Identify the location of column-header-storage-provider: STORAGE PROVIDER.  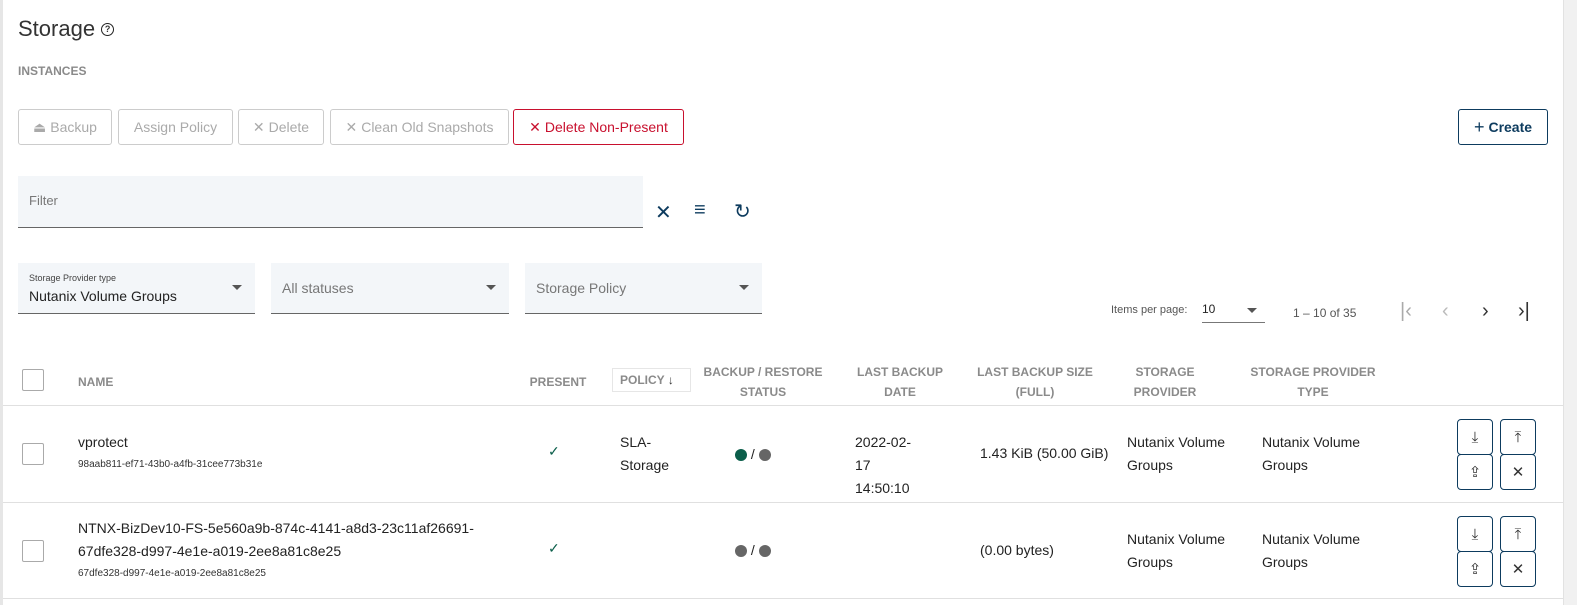
(1165, 382).